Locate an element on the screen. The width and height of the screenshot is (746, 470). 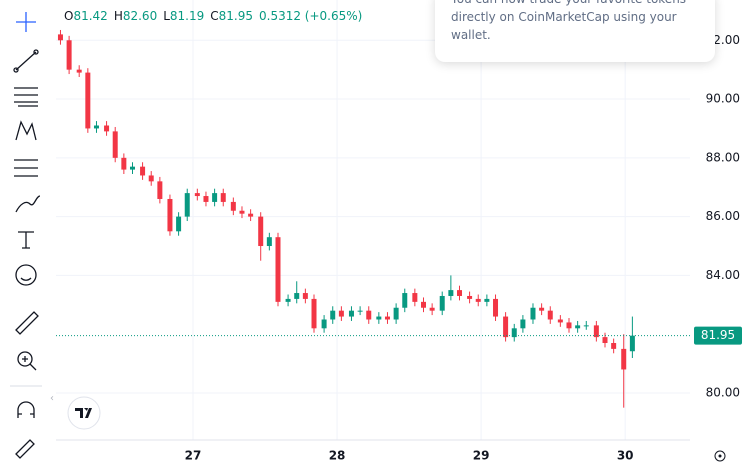
last-price-box is located at coordinates (718, 335).